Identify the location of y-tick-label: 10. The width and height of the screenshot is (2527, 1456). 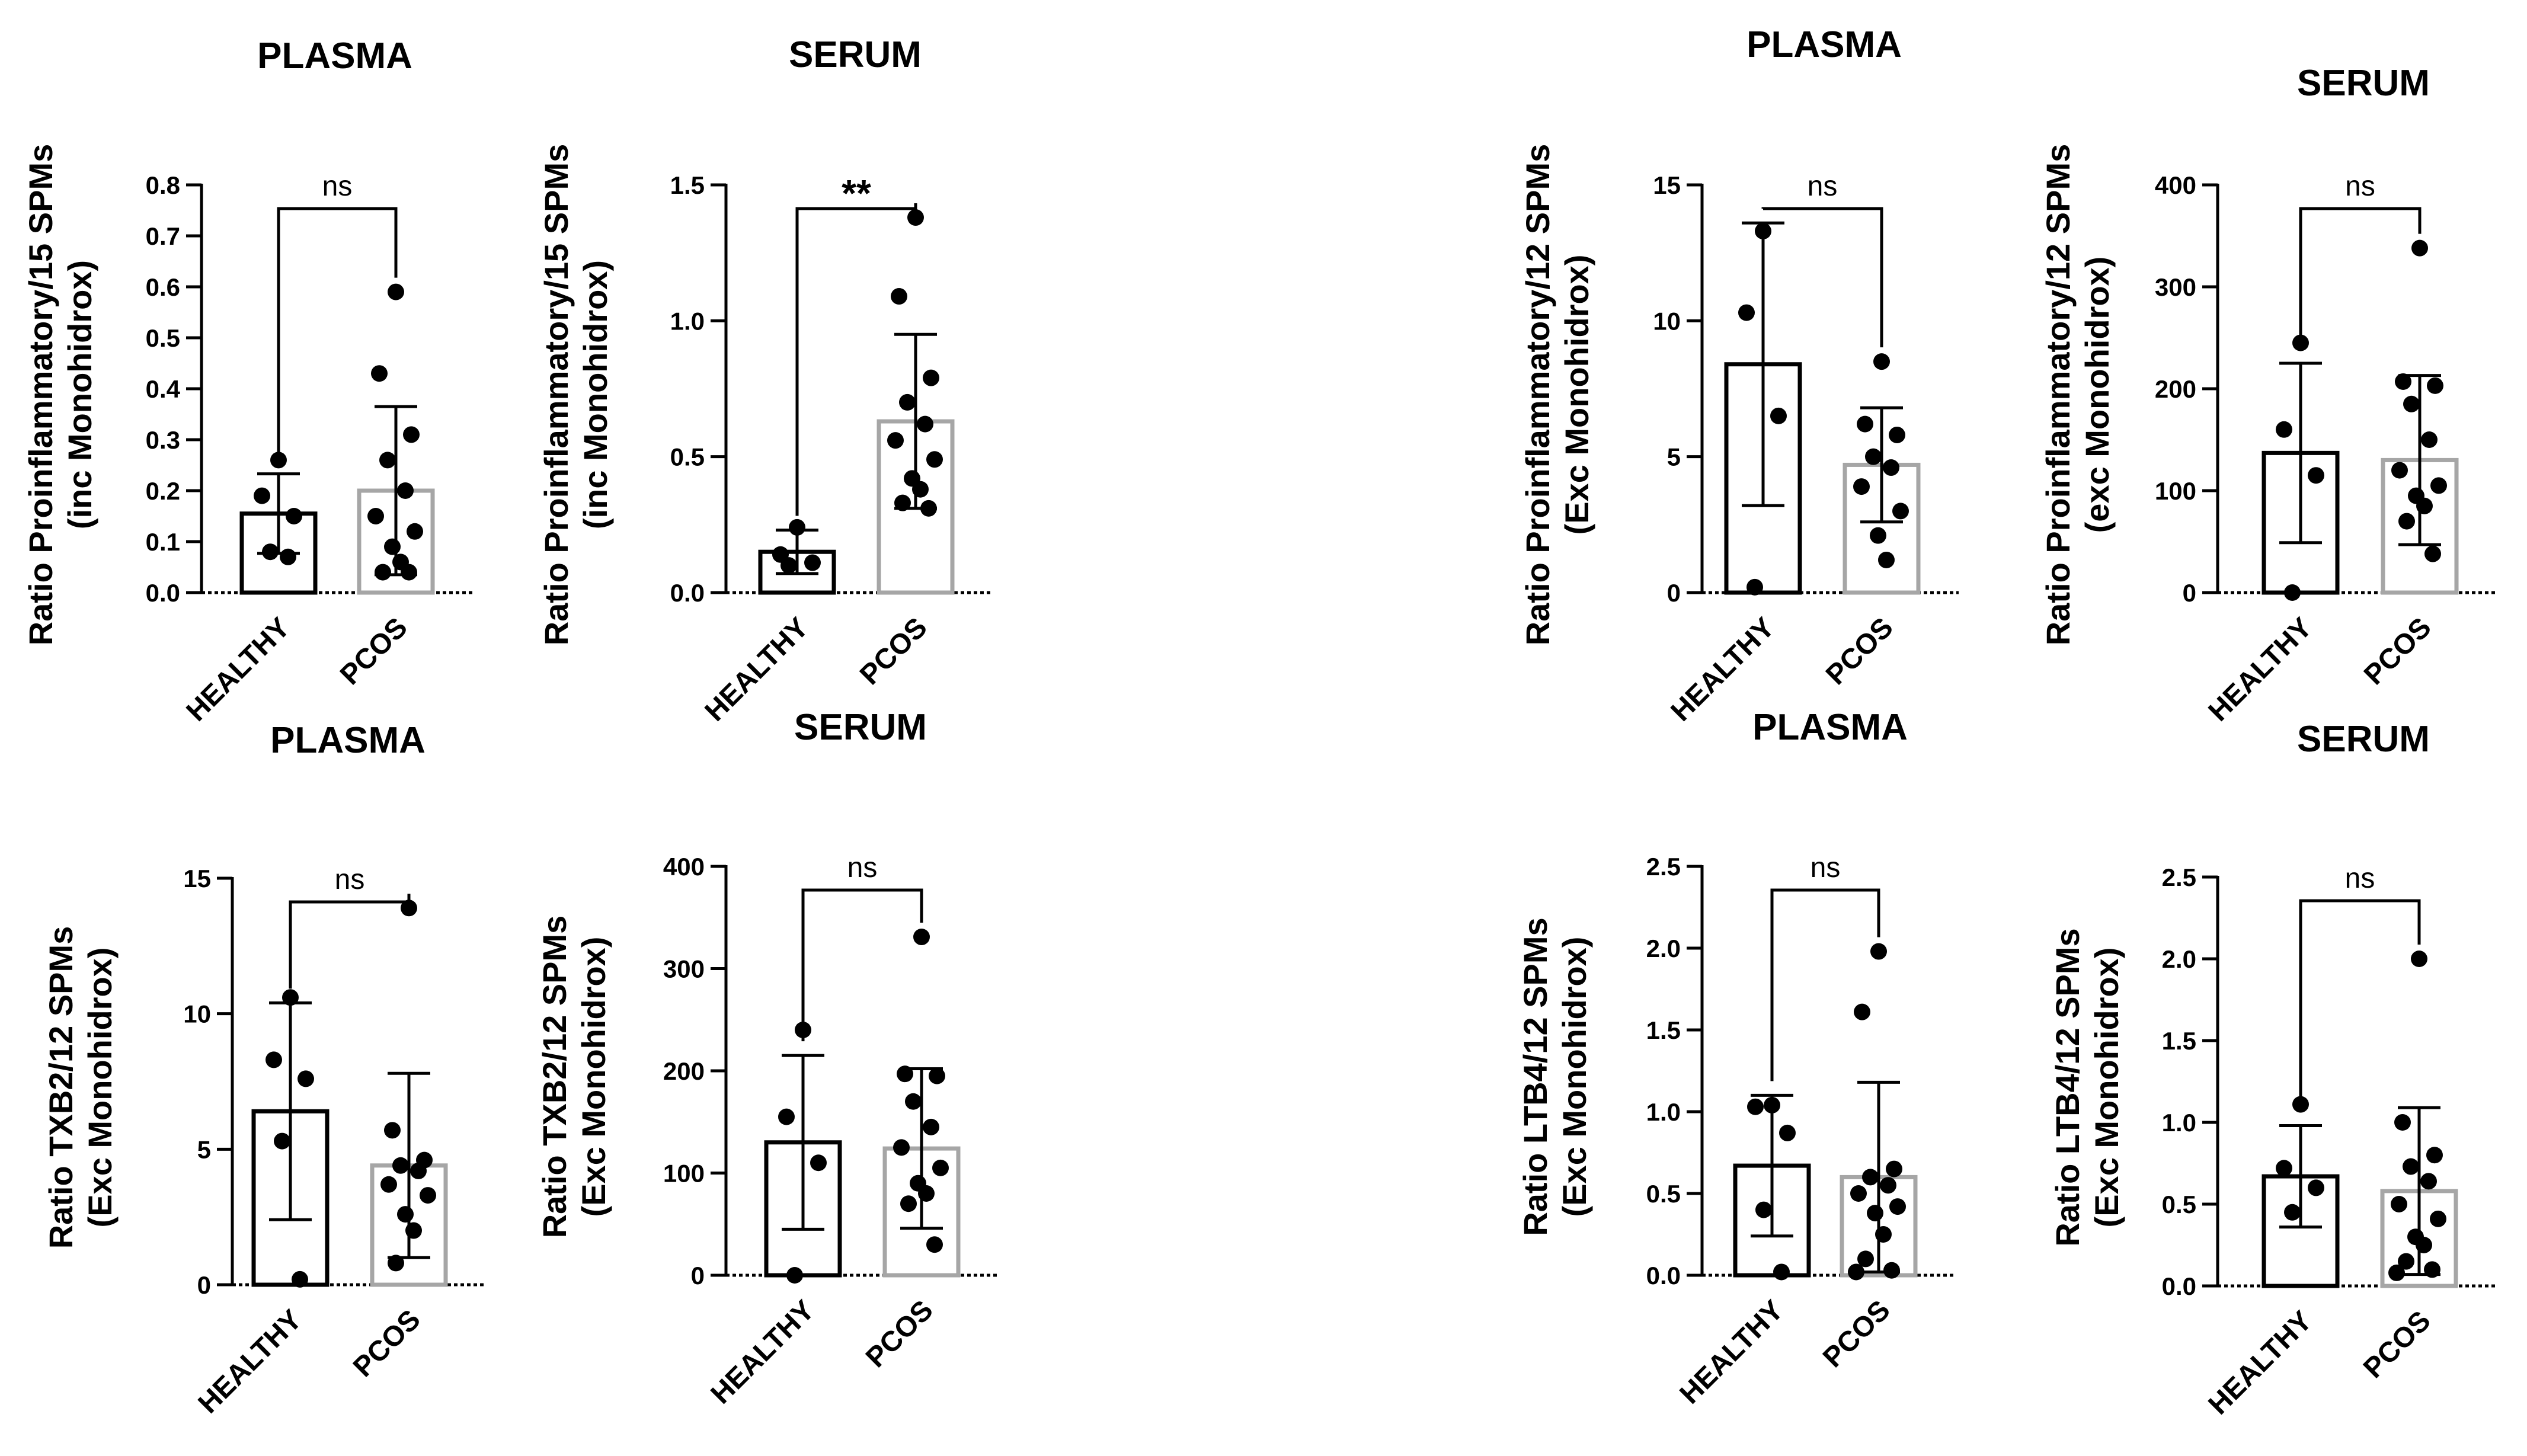
(197, 1014).